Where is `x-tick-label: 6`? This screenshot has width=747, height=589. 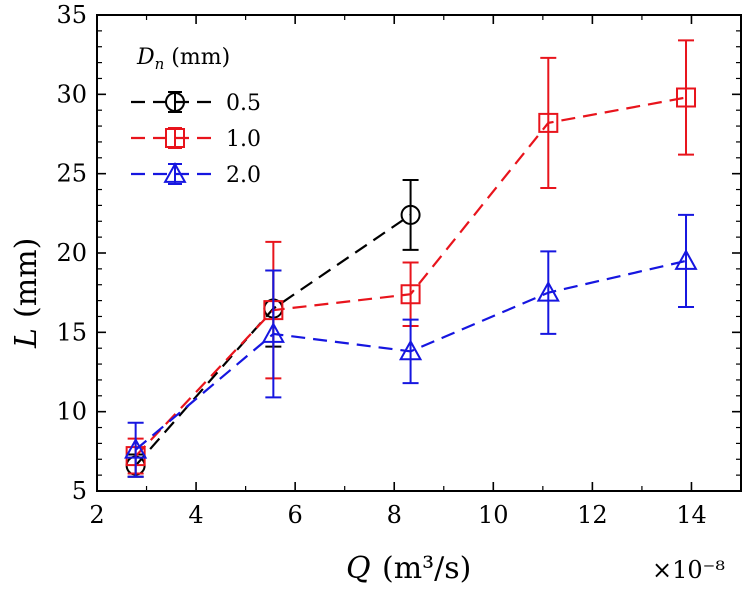 x-tick-label: 6 is located at coordinates (295, 515).